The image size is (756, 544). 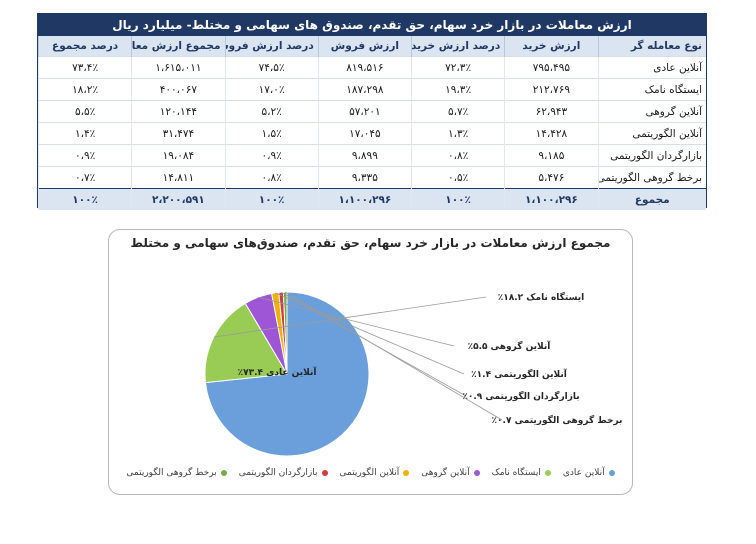 What do you see at coordinates (271, 46) in the screenshot?
I see `header-sell-percent: درصد ارزش فروش` at bounding box center [271, 46].